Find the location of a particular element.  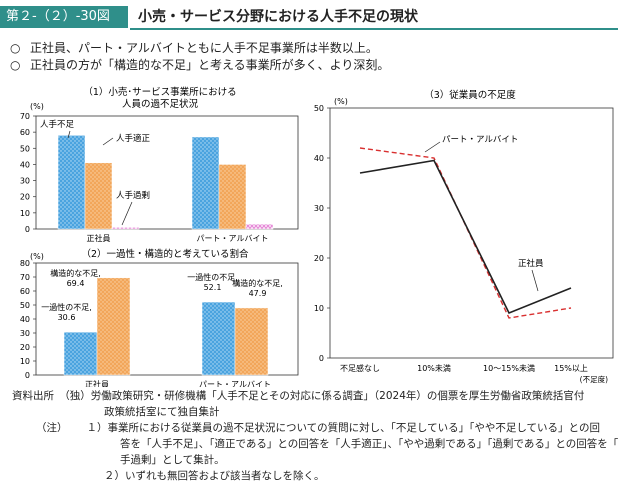

category-label: 10%未満 is located at coordinates (434, 368).